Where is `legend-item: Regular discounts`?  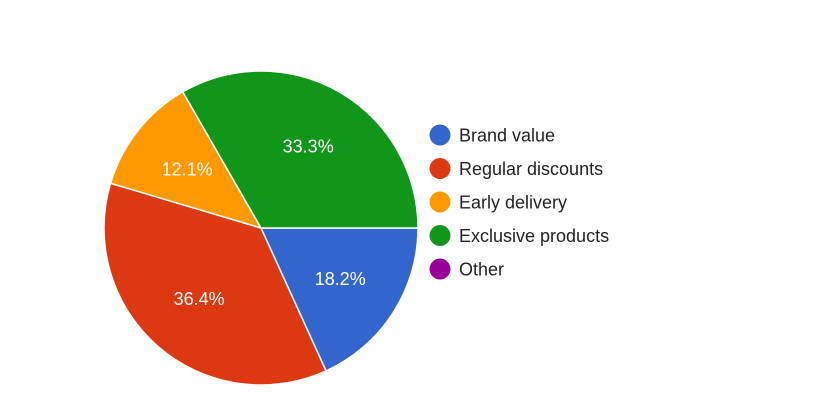
legend-item: Regular discounts is located at coordinates (516, 168).